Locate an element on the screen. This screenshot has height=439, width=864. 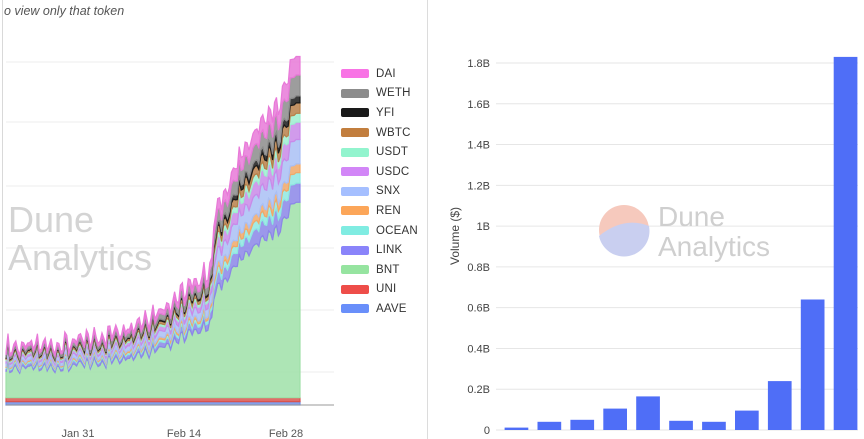
y-tick-label: 0.4B is located at coordinates (478, 349).